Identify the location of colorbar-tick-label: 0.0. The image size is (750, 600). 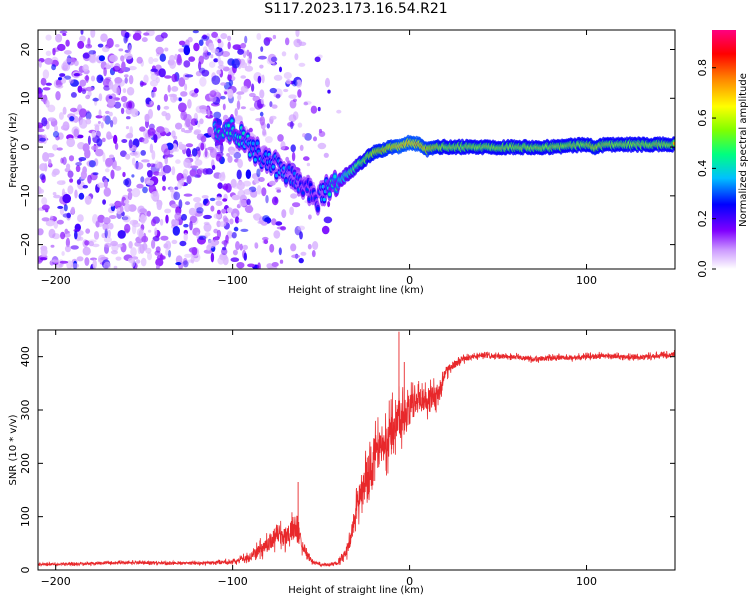
(702, 269).